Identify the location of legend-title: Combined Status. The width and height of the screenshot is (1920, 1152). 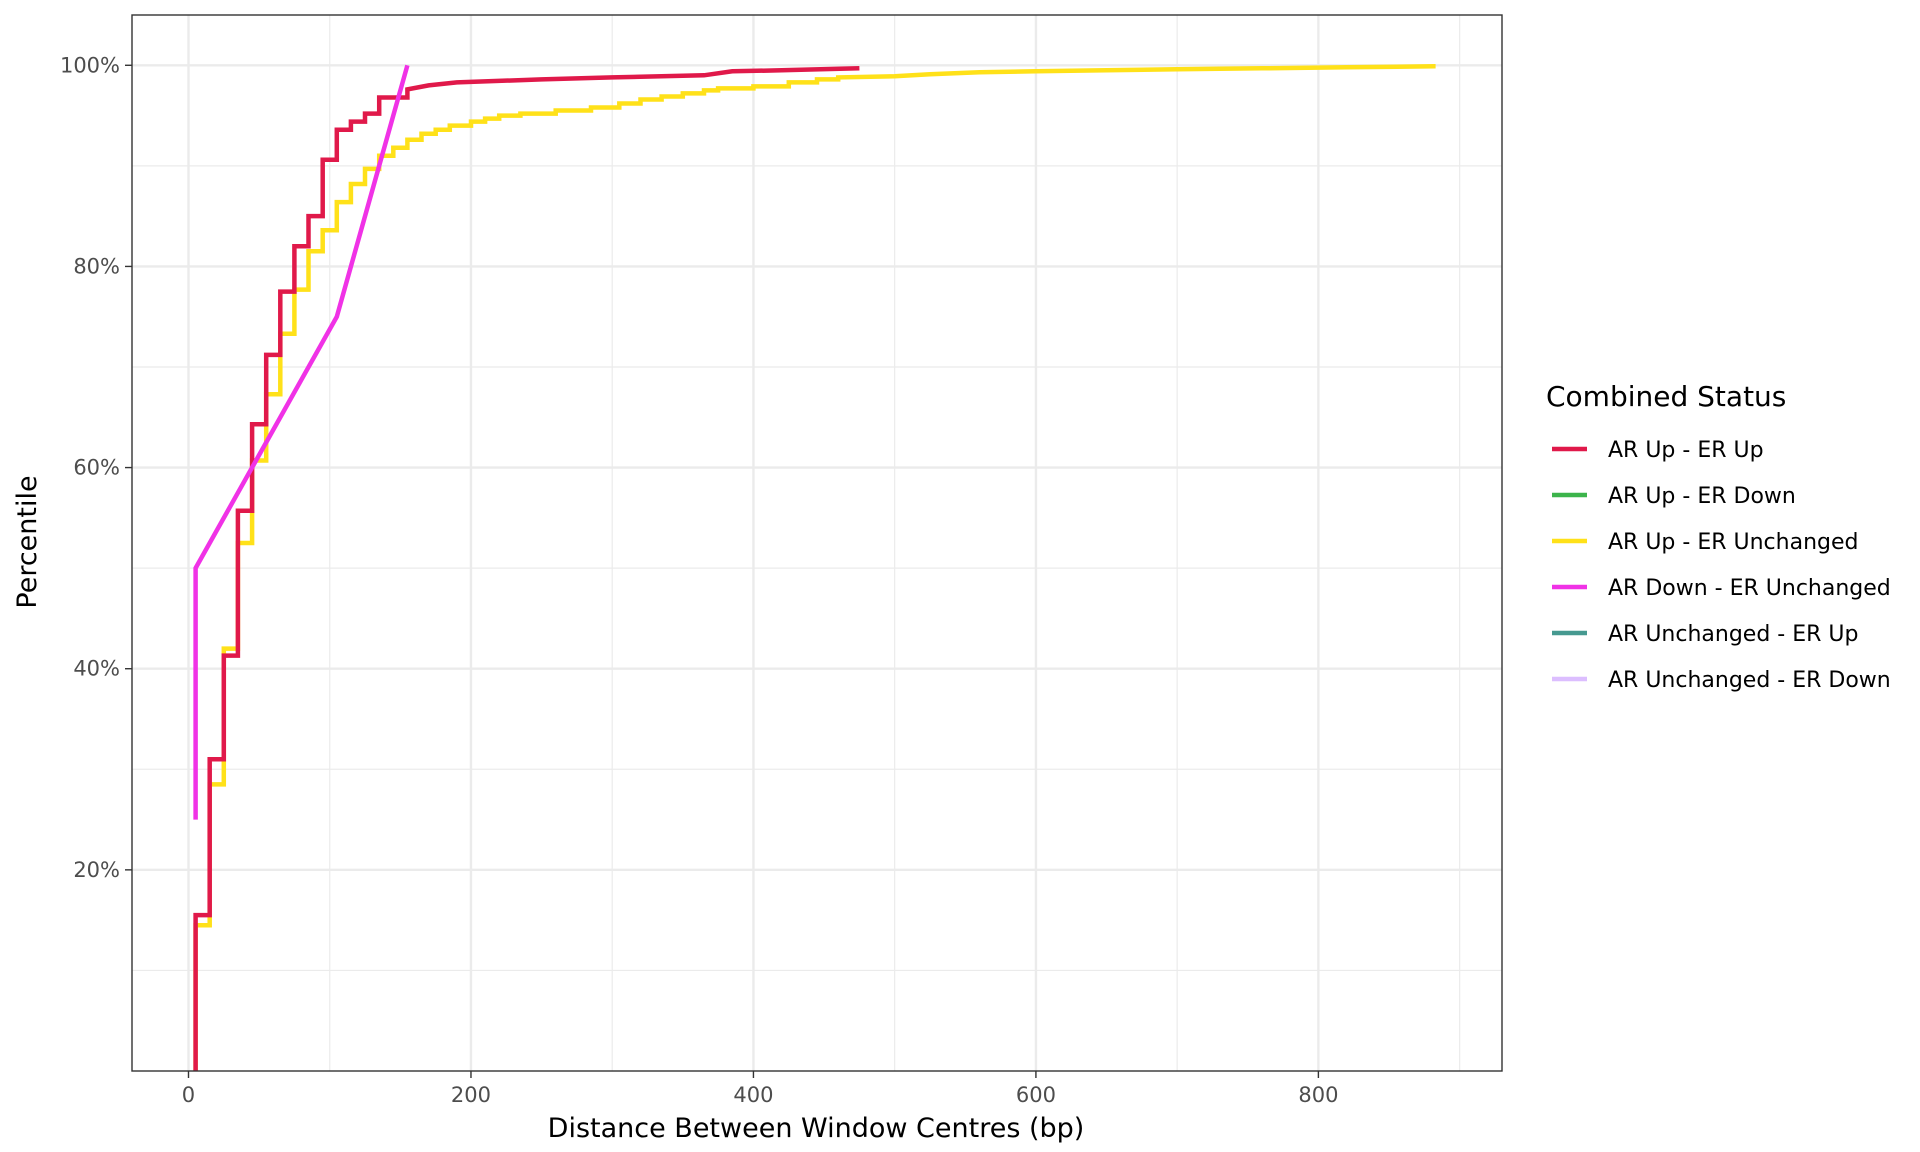
(1666, 396).